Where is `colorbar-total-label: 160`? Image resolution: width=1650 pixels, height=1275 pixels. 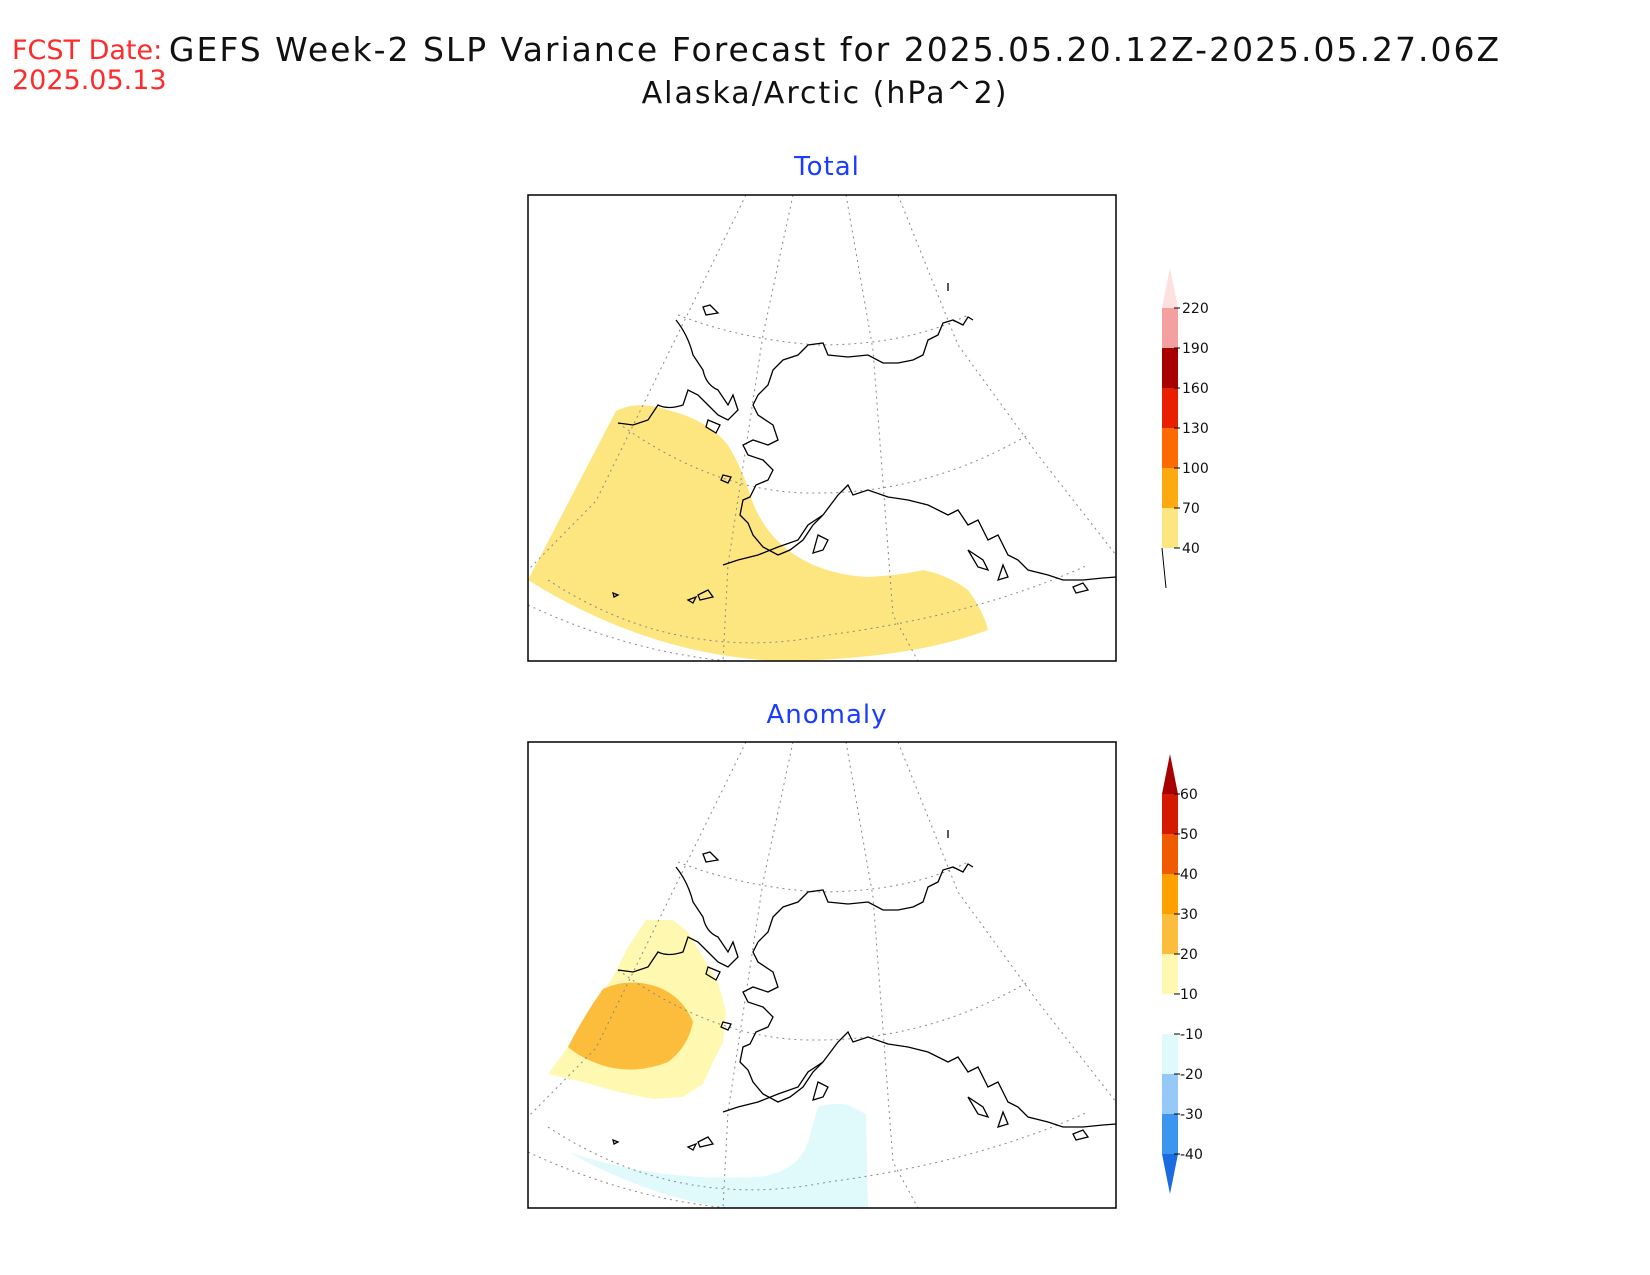 colorbar-total-label: 160 is located at coordinates (1195, 389).